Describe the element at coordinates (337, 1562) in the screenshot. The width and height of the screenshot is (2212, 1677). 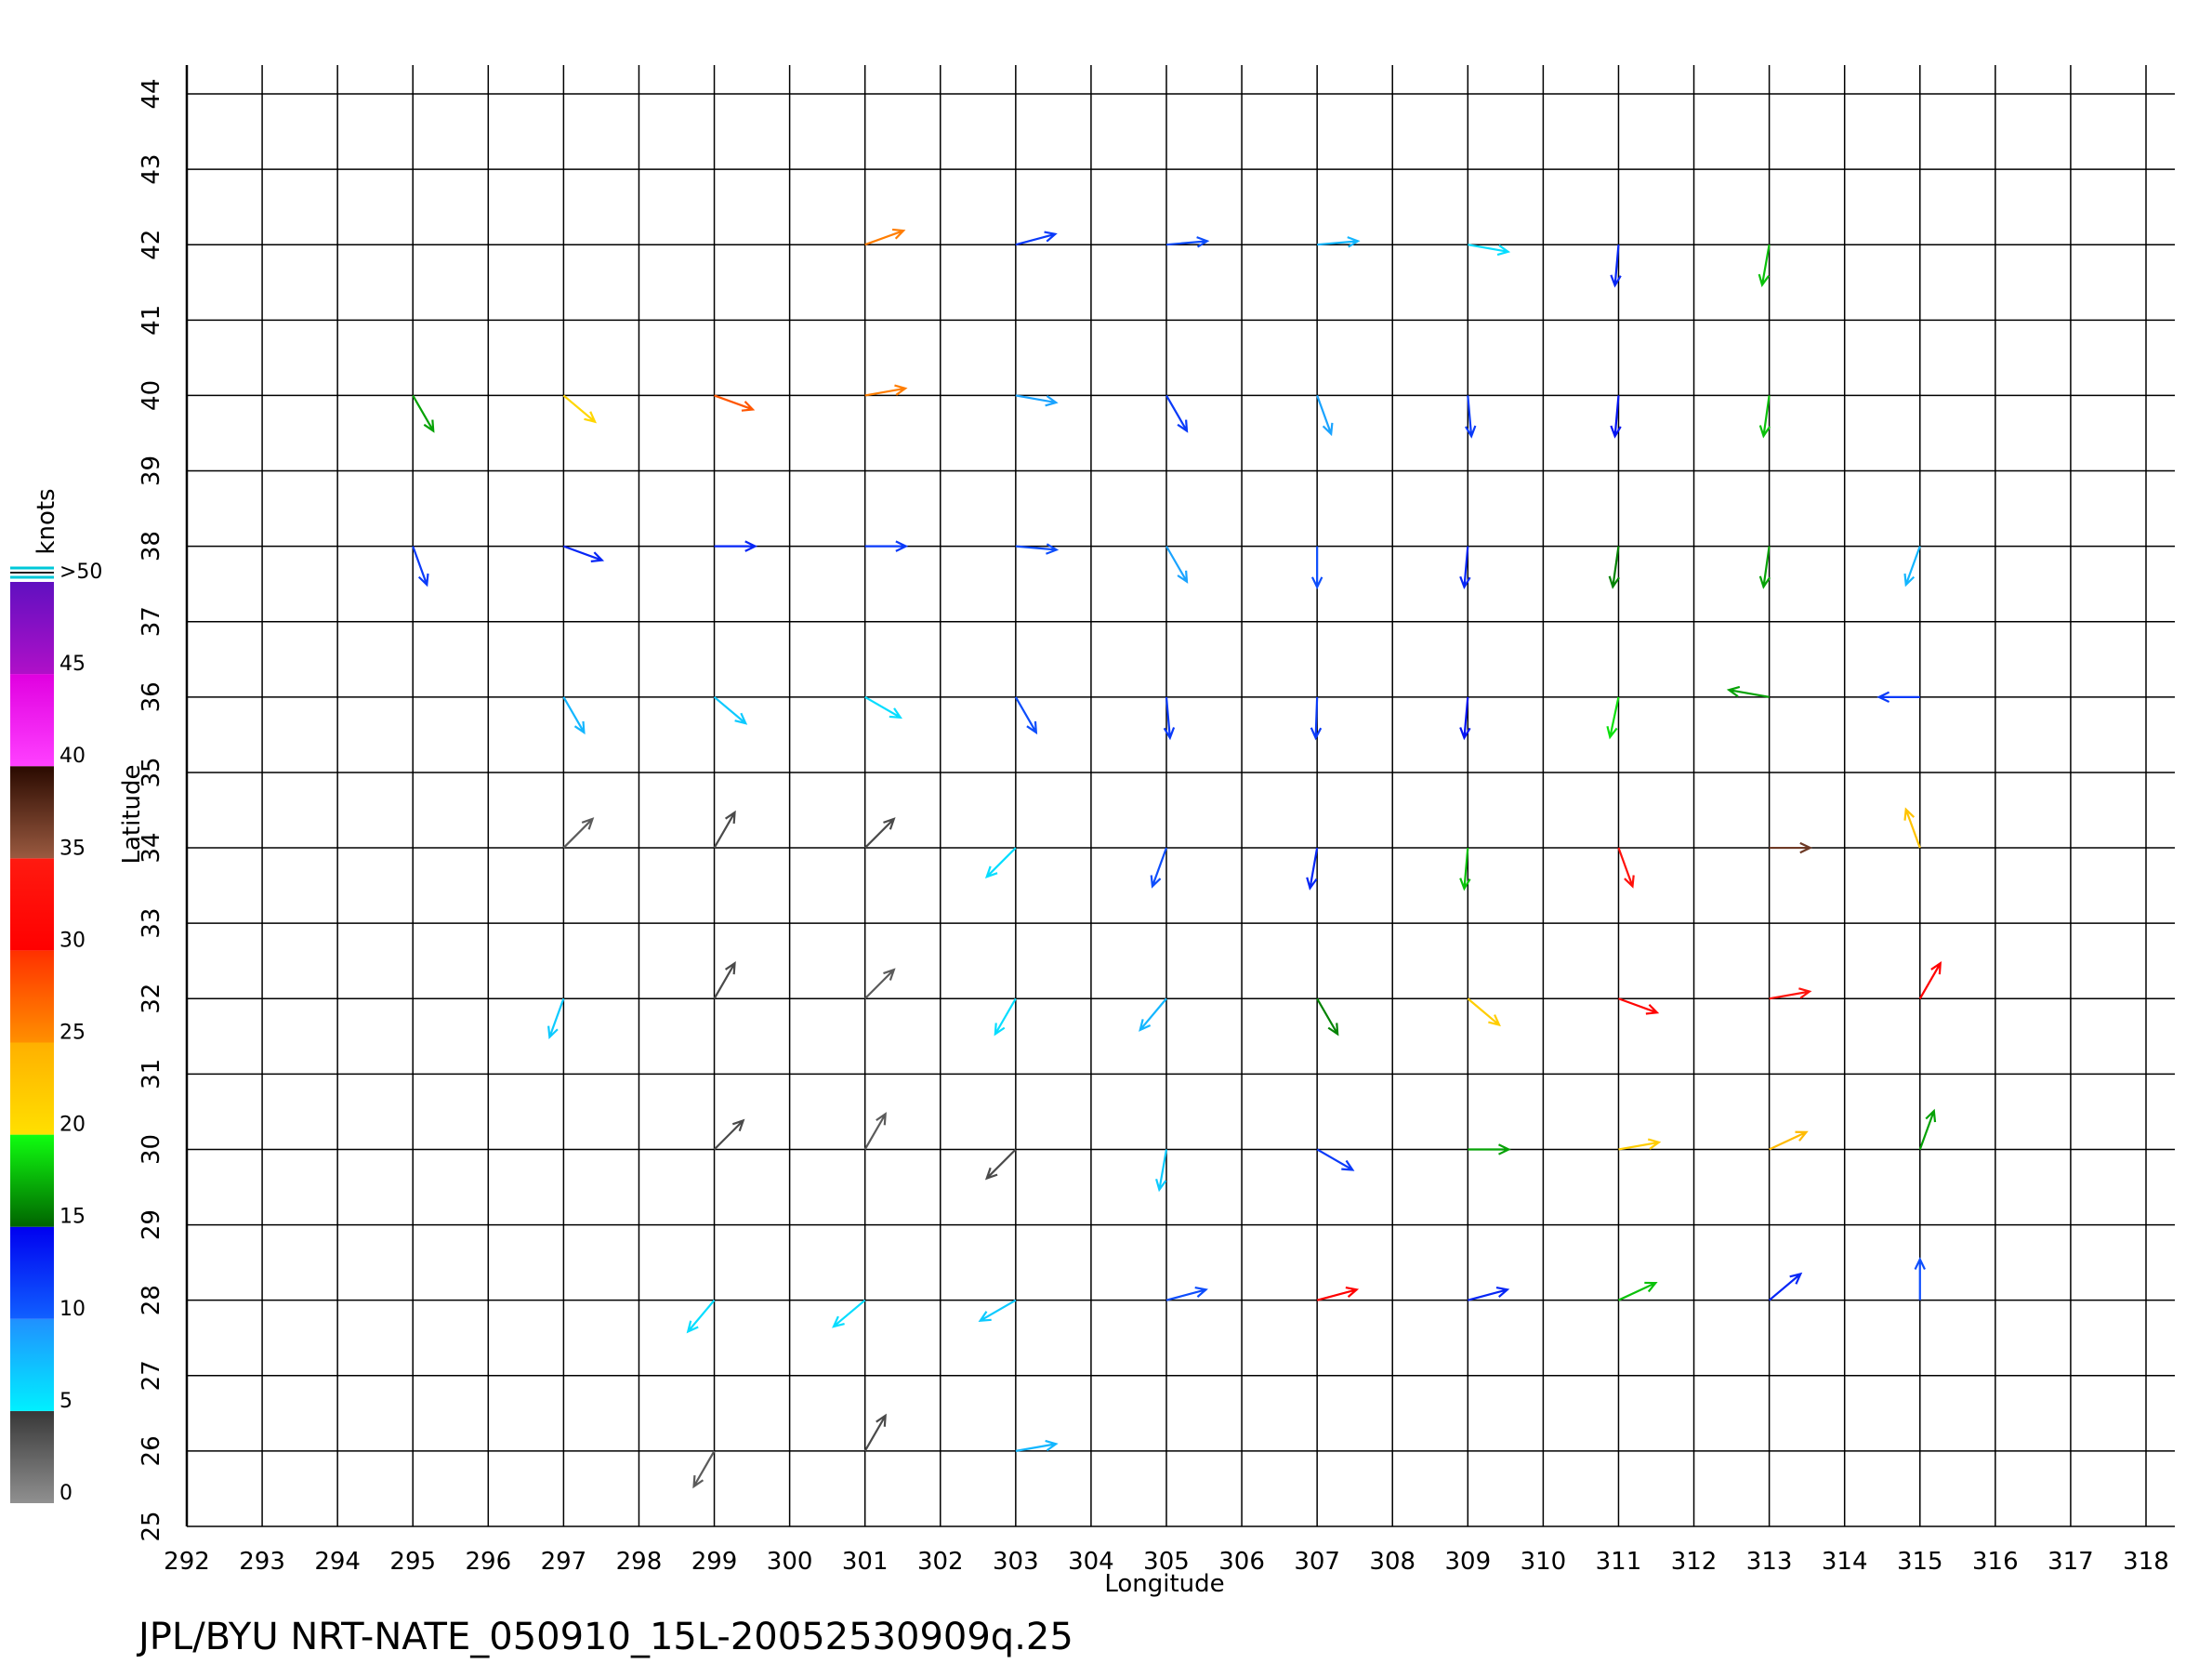
I see `x-tick-label: 294` at that location.